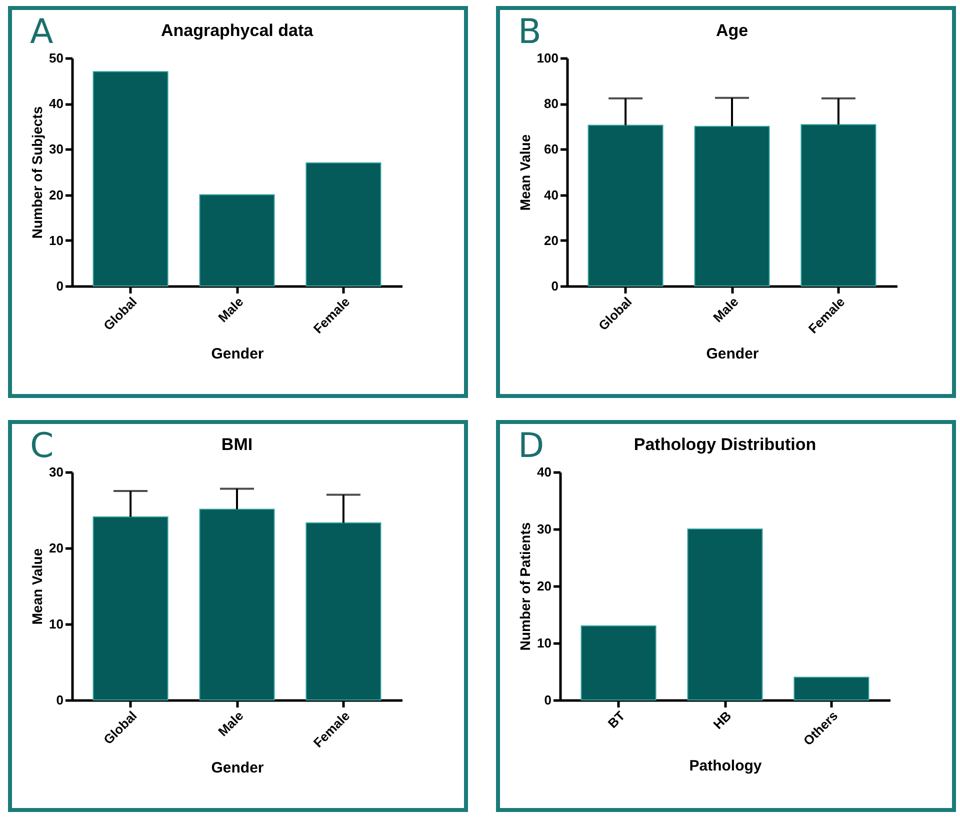 This screenshot has width=960, height=824. Describe the element at coordinates (732, 30) in the screenshot. I see `chart-title: Age` at that location.